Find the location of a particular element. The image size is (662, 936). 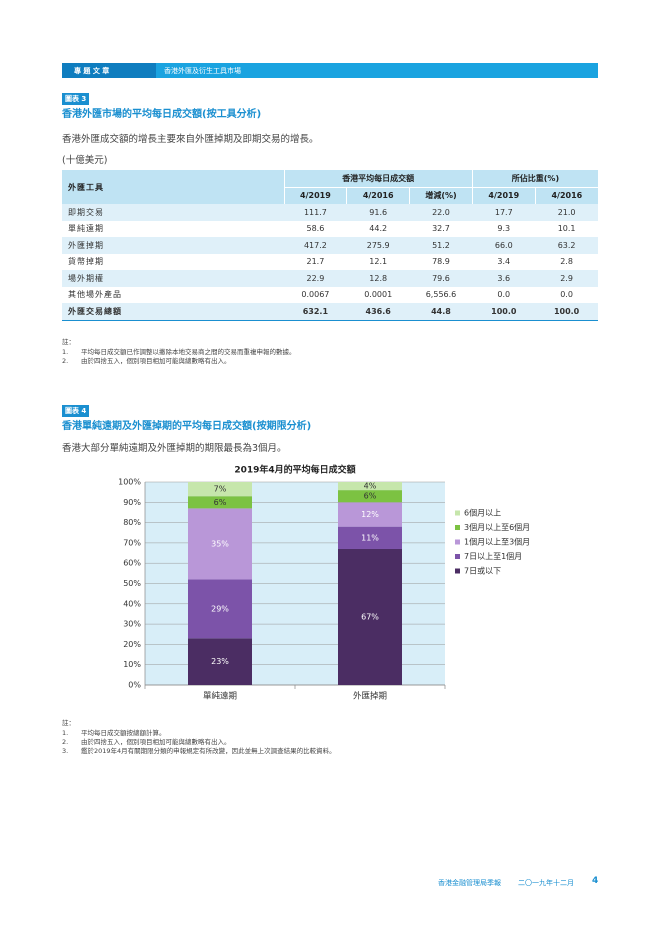

table-cell: 436.6 is located at coordinates (378, 311).